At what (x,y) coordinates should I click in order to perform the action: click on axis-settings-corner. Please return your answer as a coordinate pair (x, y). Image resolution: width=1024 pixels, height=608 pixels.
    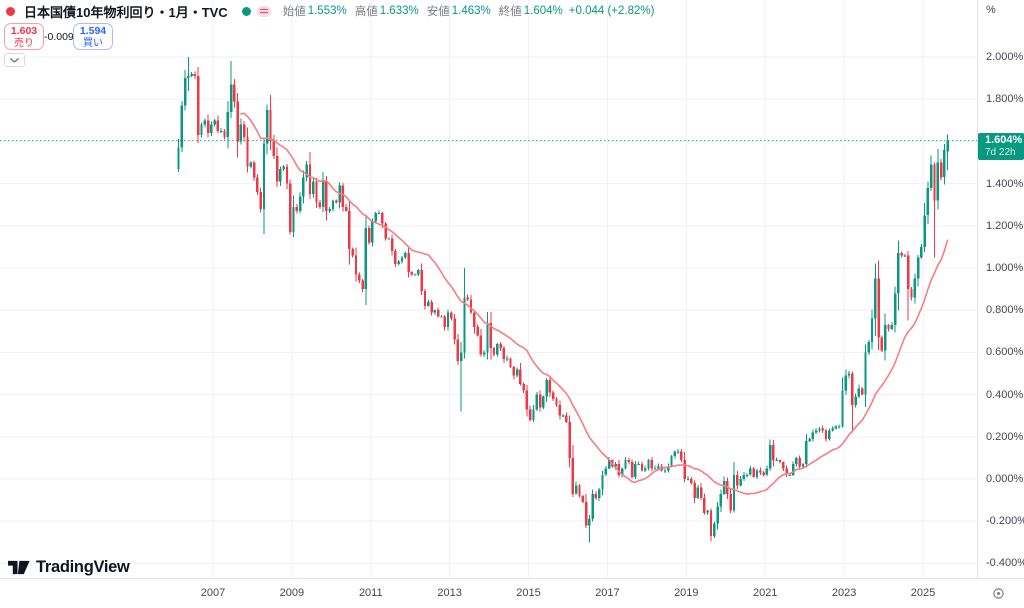
    Looking at the image, I should click on (1000, 593).